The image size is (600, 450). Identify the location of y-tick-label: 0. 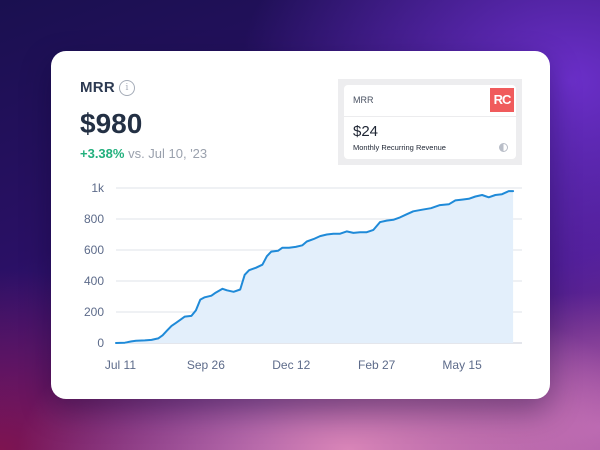
(100, 343).